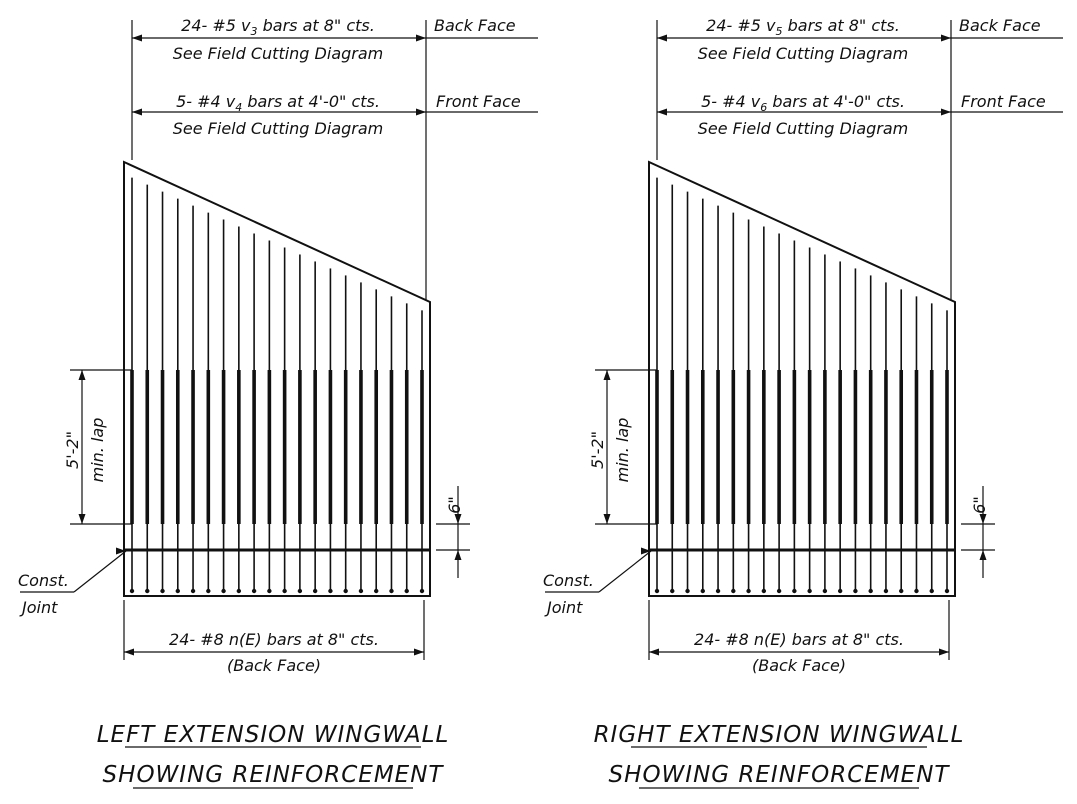 The image size is (1077, 804). Describe the element at coordinates (597, 450) in the screenshot. I see `lap-length-label: 5'-2"` at that location.